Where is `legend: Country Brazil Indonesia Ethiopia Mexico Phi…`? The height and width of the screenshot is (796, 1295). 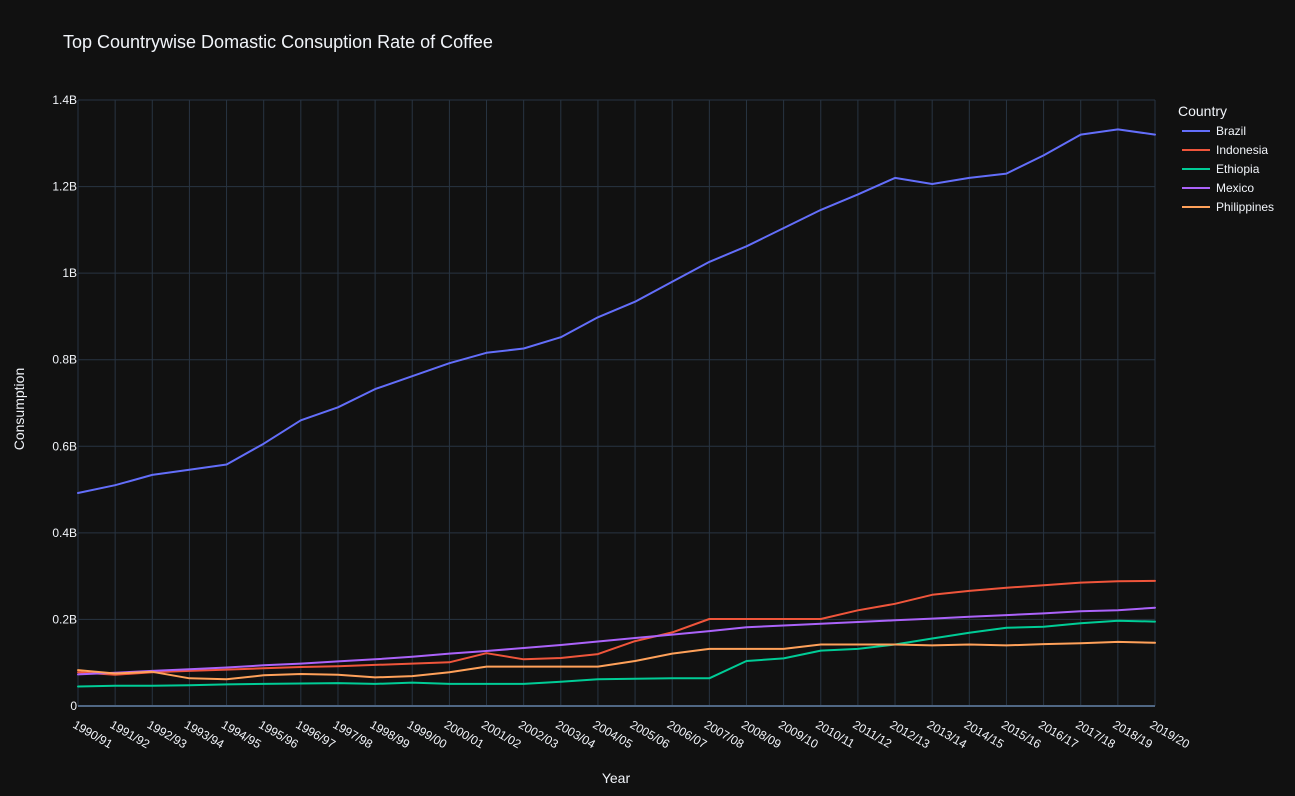
legend: Country Brazil Indonesia Ethiopia Mexico Phi… is located at coordinates (1226, 158).